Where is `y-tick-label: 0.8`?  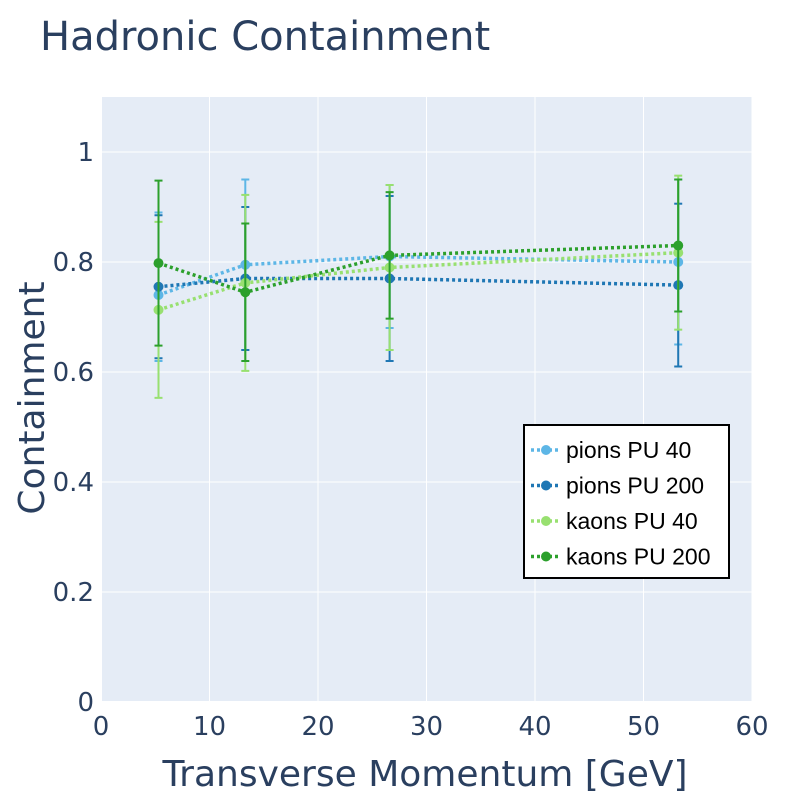 y-tick-label: 0.8 is located at coordinates (73, 263).